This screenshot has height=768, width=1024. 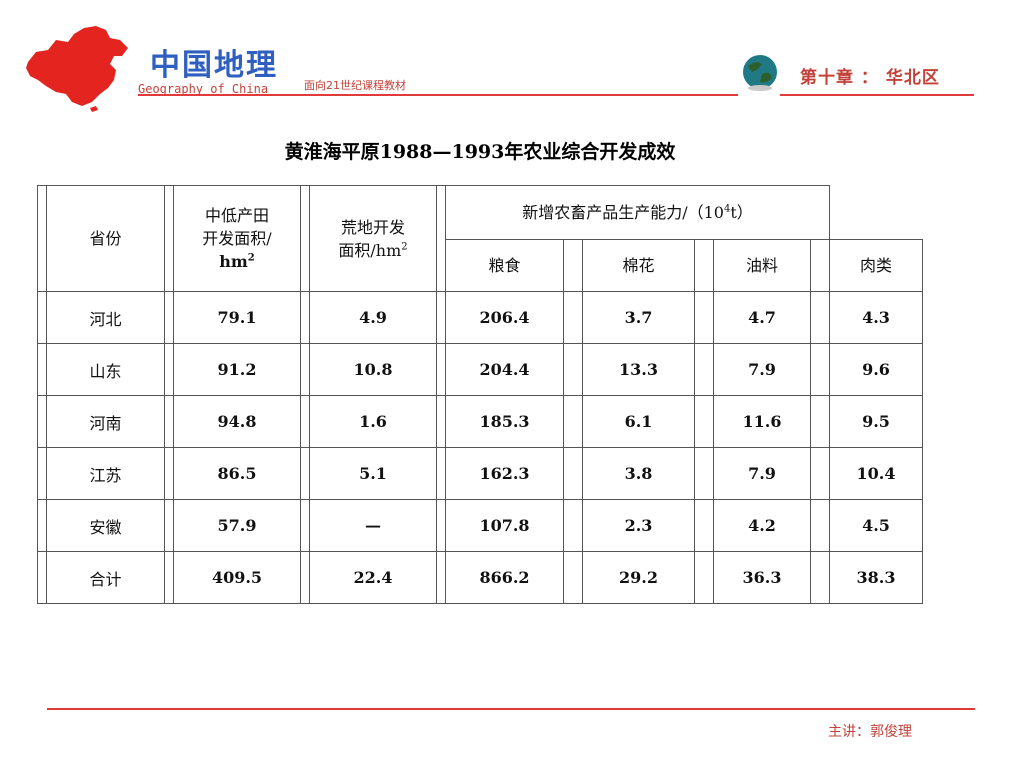 I want to click on header-divider-right, so click(x=877, y=95).